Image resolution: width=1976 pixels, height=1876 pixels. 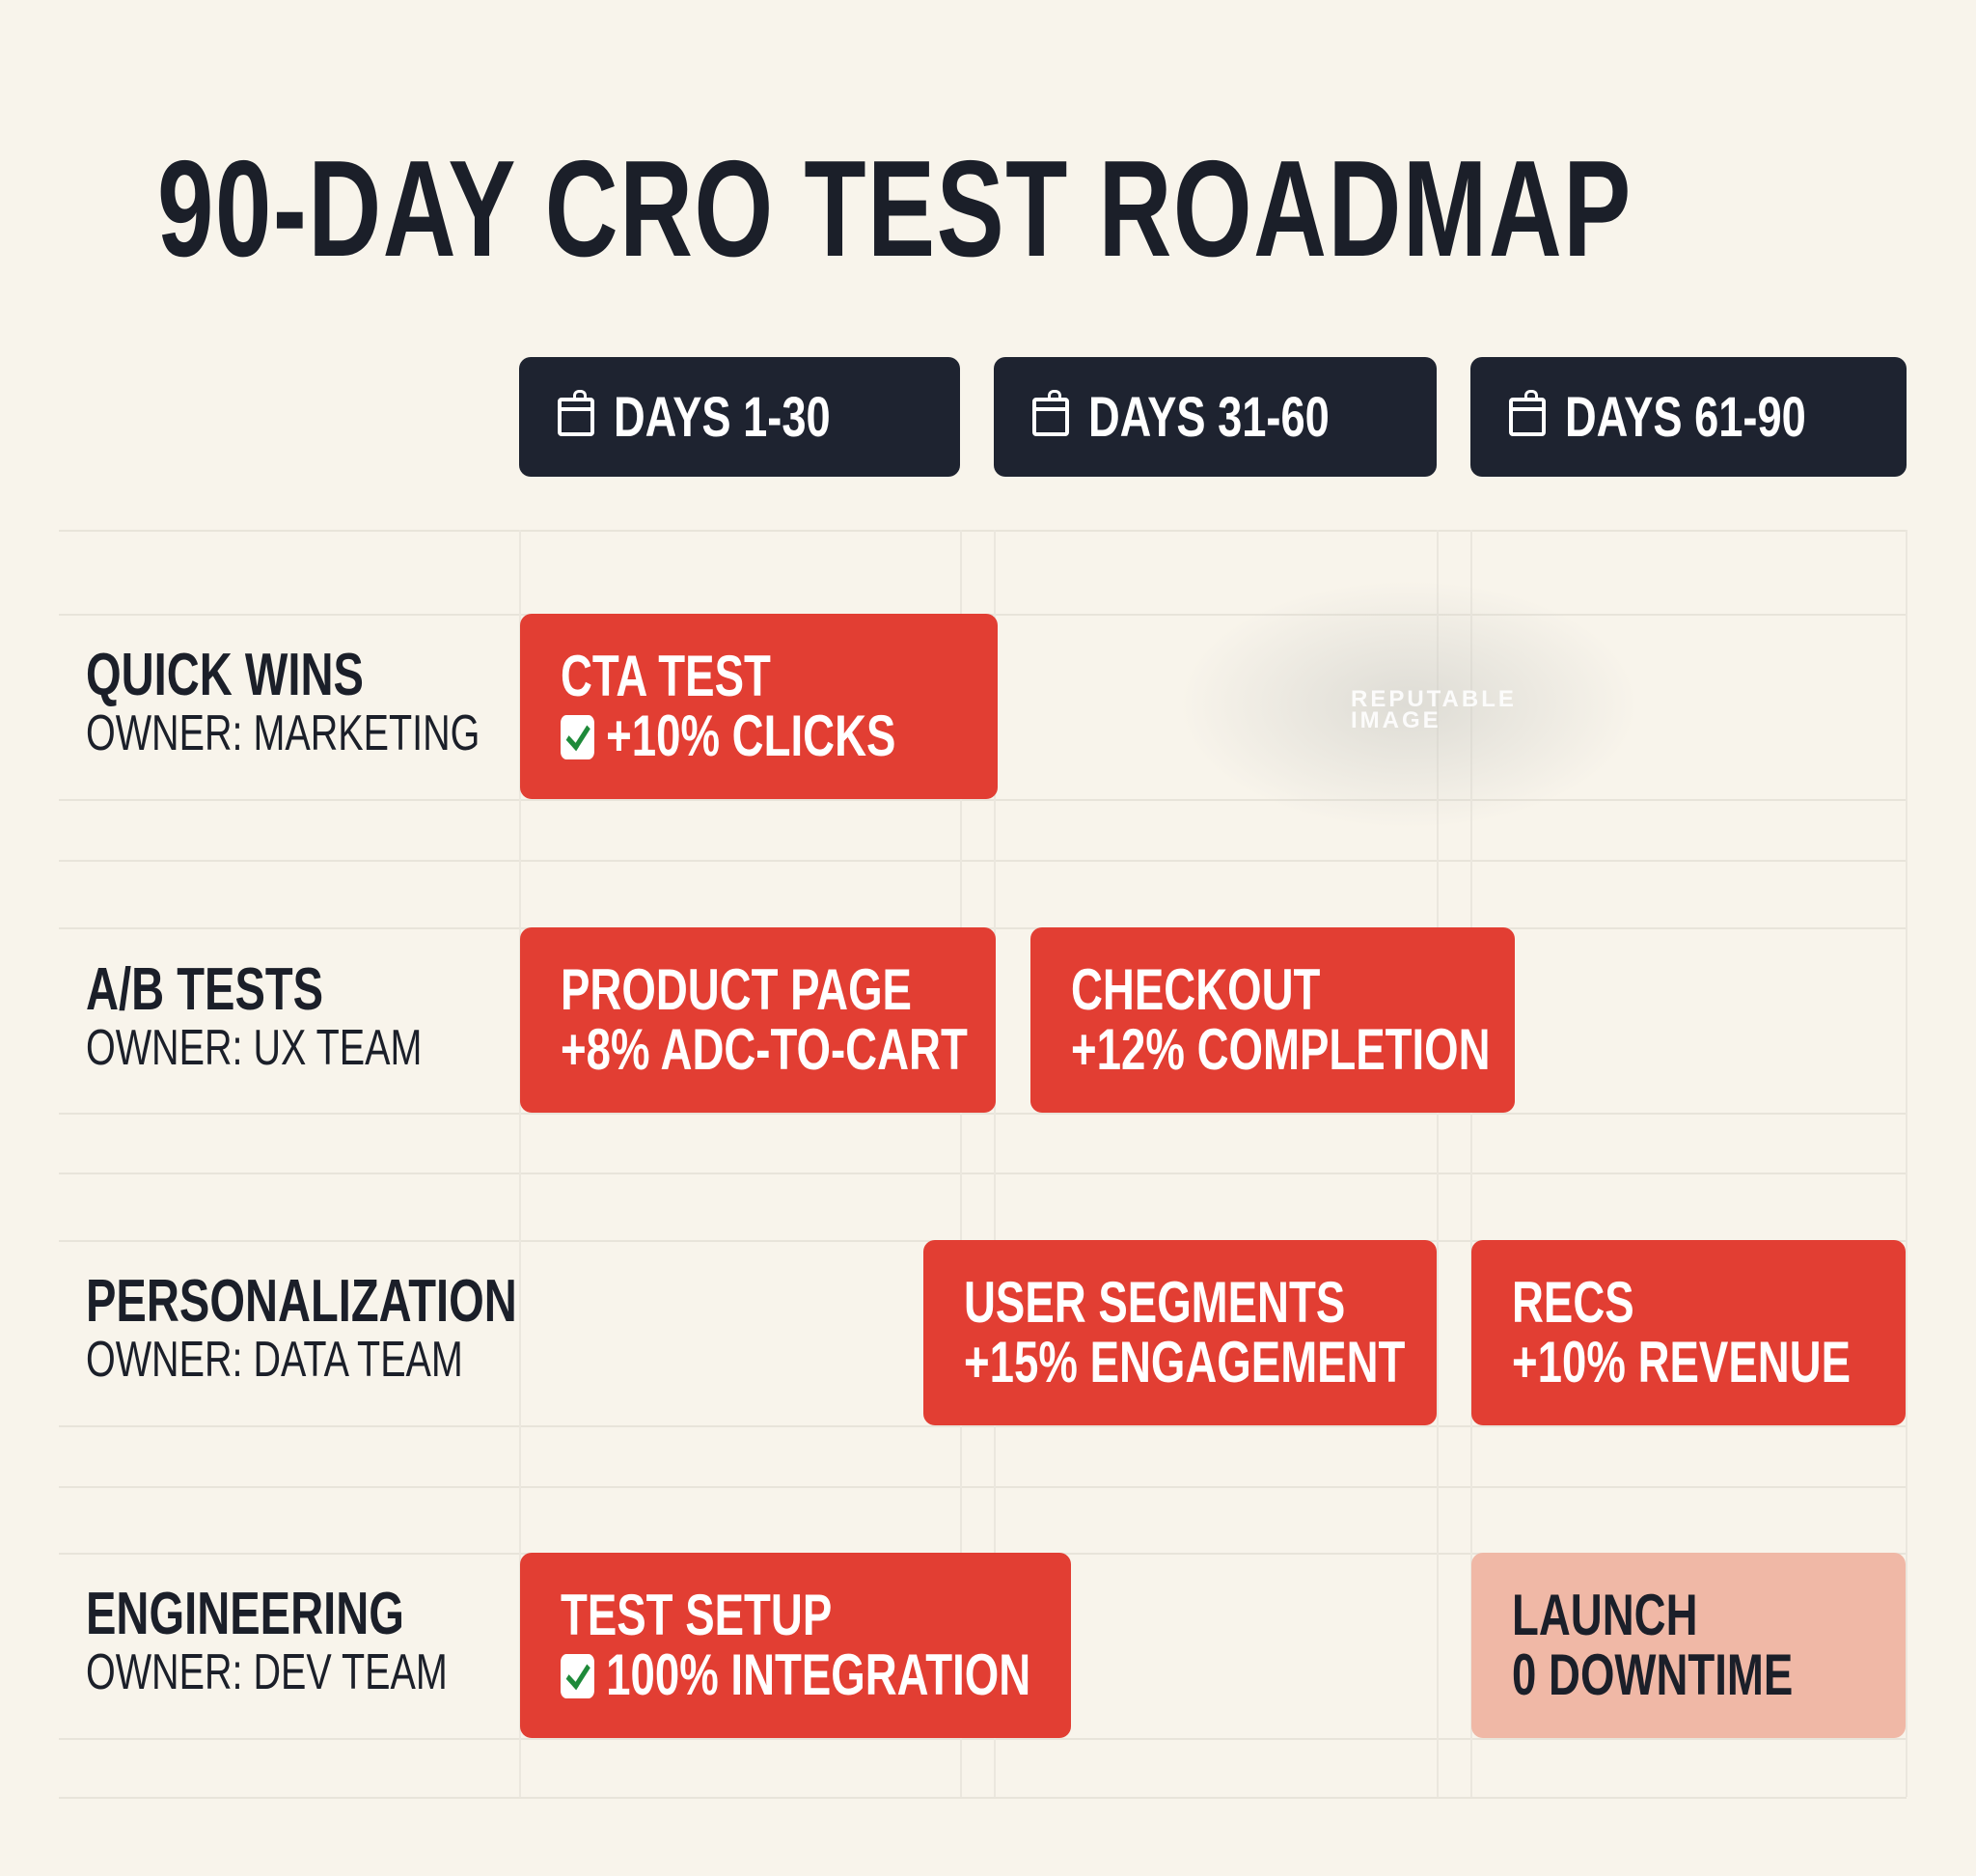 What do you see at coordinates (1688, 1645) in the screenshot?
I see `task-launch: LAUNCH 0 DOWNTIME` at bounding box center [1688, 1645].